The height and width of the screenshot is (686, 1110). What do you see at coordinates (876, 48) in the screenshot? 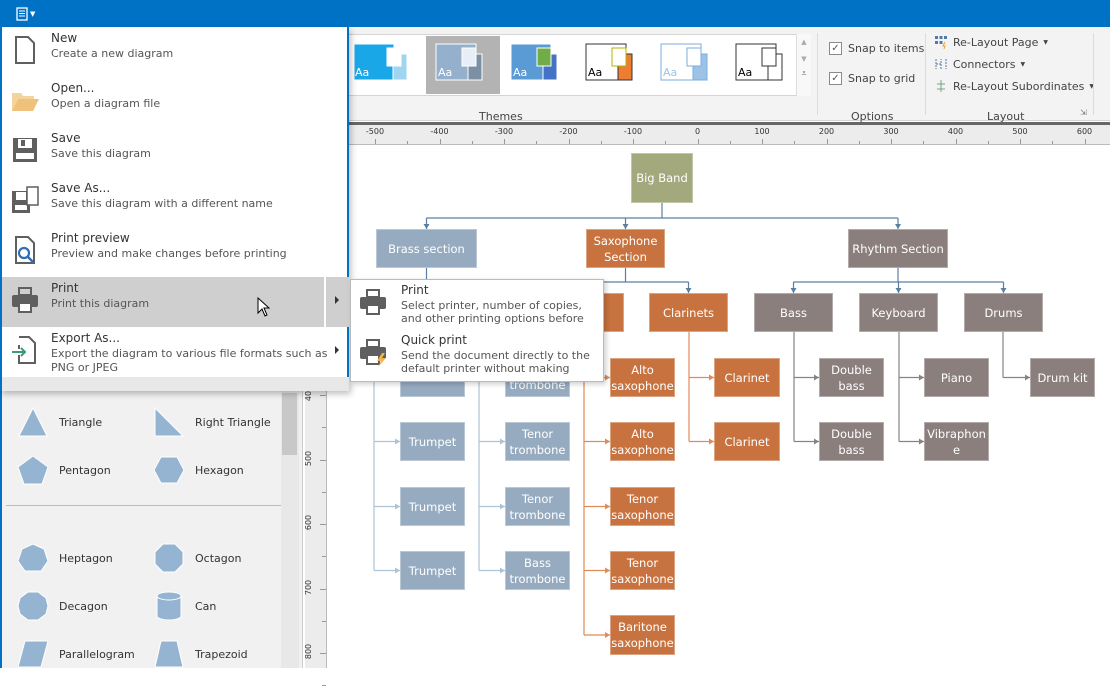
I see `snap-to-items-checkbox: ✓ Snap to items` at bounding box center [876, 48].